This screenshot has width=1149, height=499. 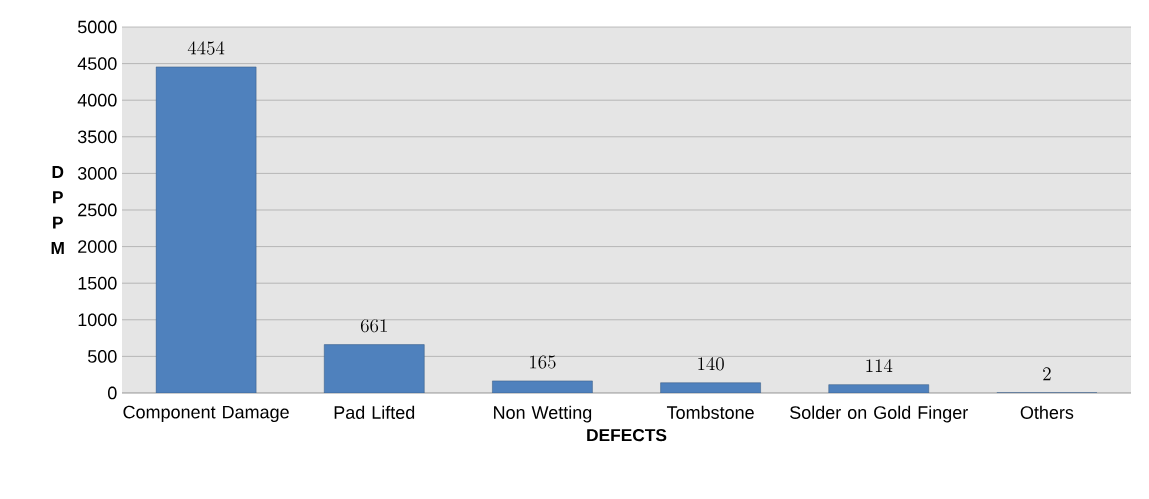 What do you see at coordinates (97, 173) in the screenshot?
I see `y-tick-label: 3000` at bounding box center [97, 173].